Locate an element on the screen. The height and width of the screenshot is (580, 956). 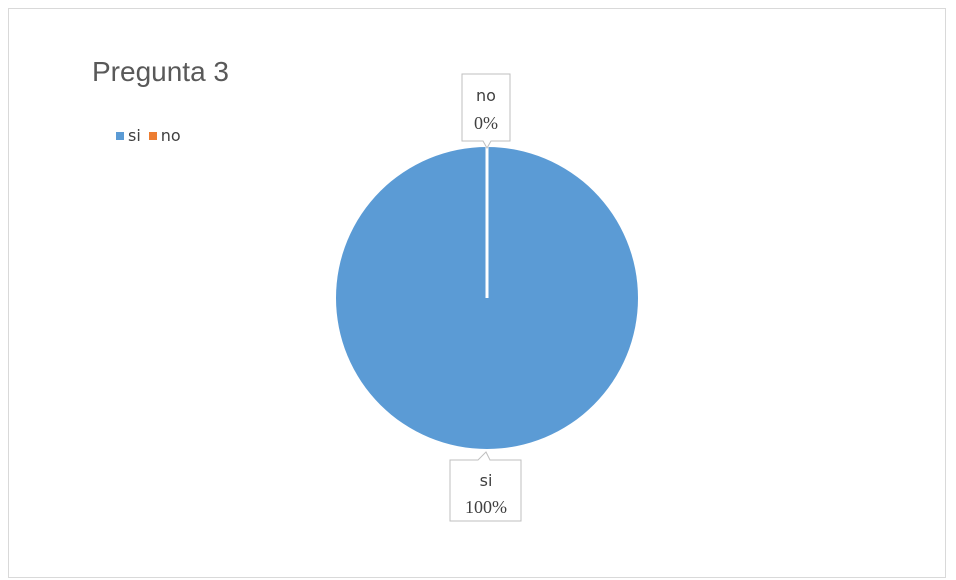
legend-item-si: si is located at coordinates (128, 135).